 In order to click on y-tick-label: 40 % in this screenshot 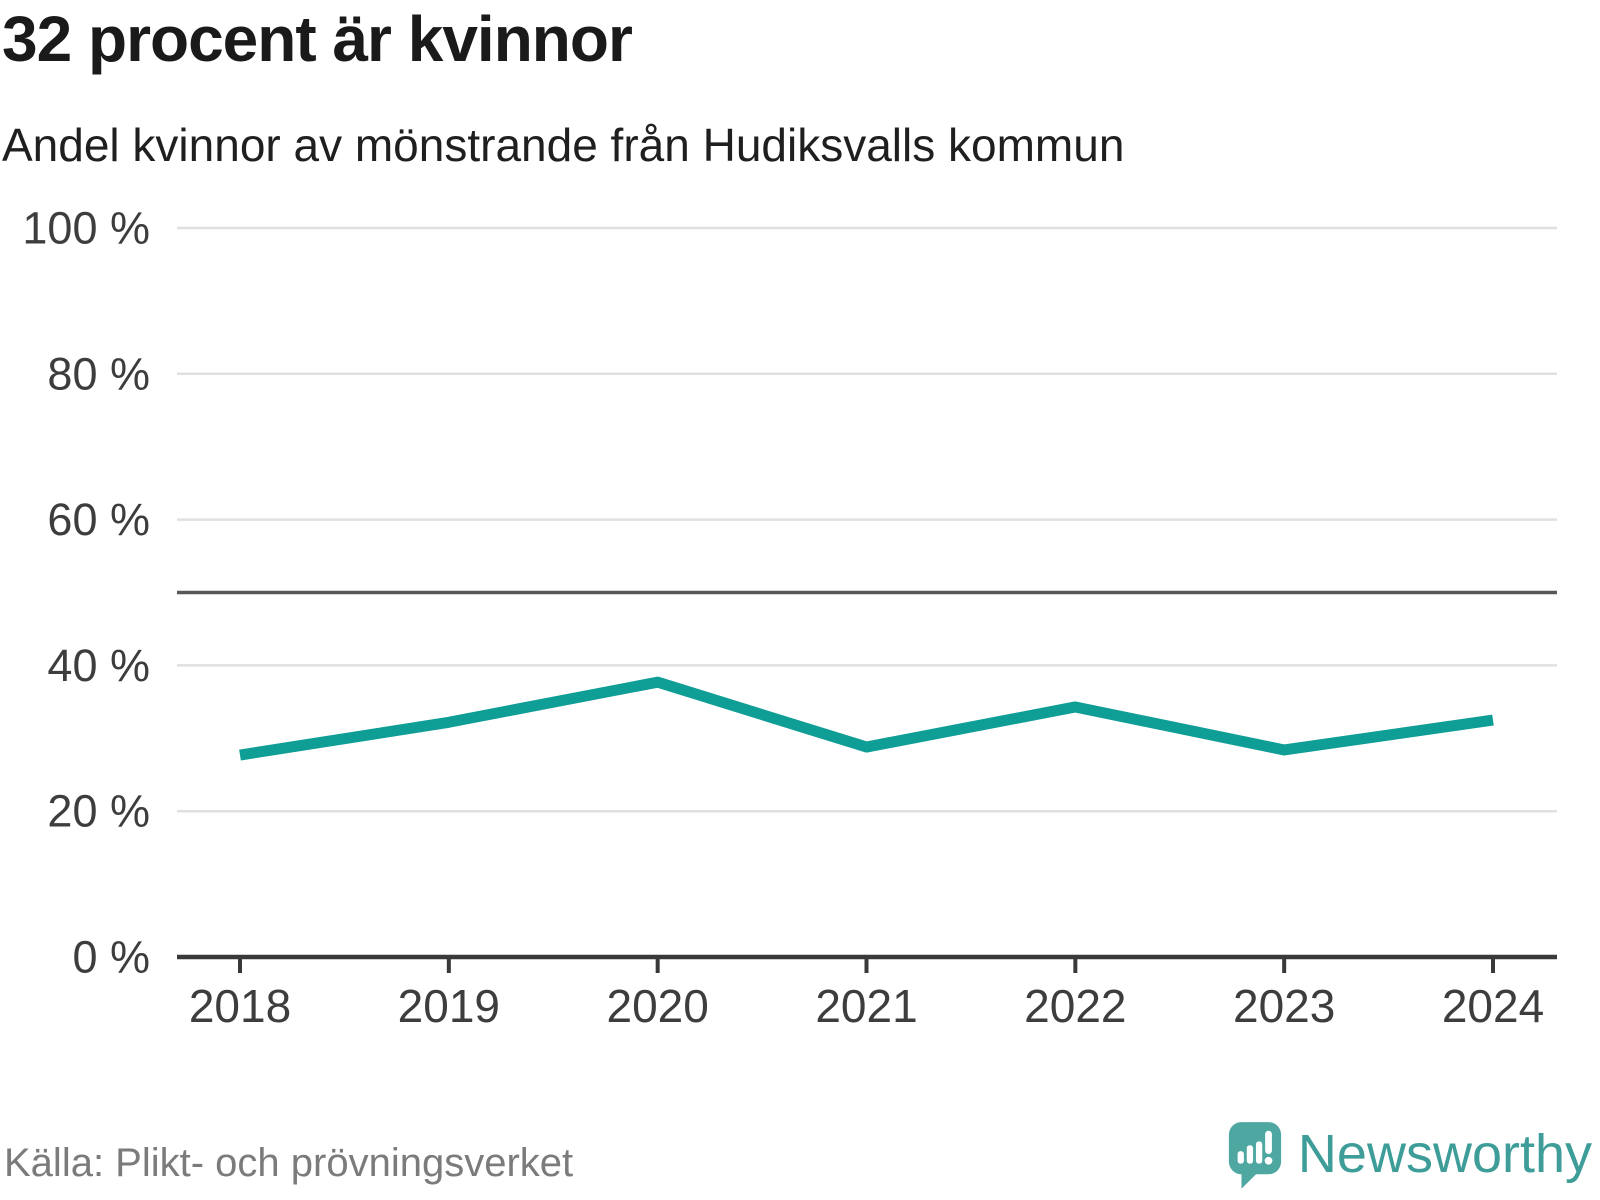, I will do `click(98, 665)`.